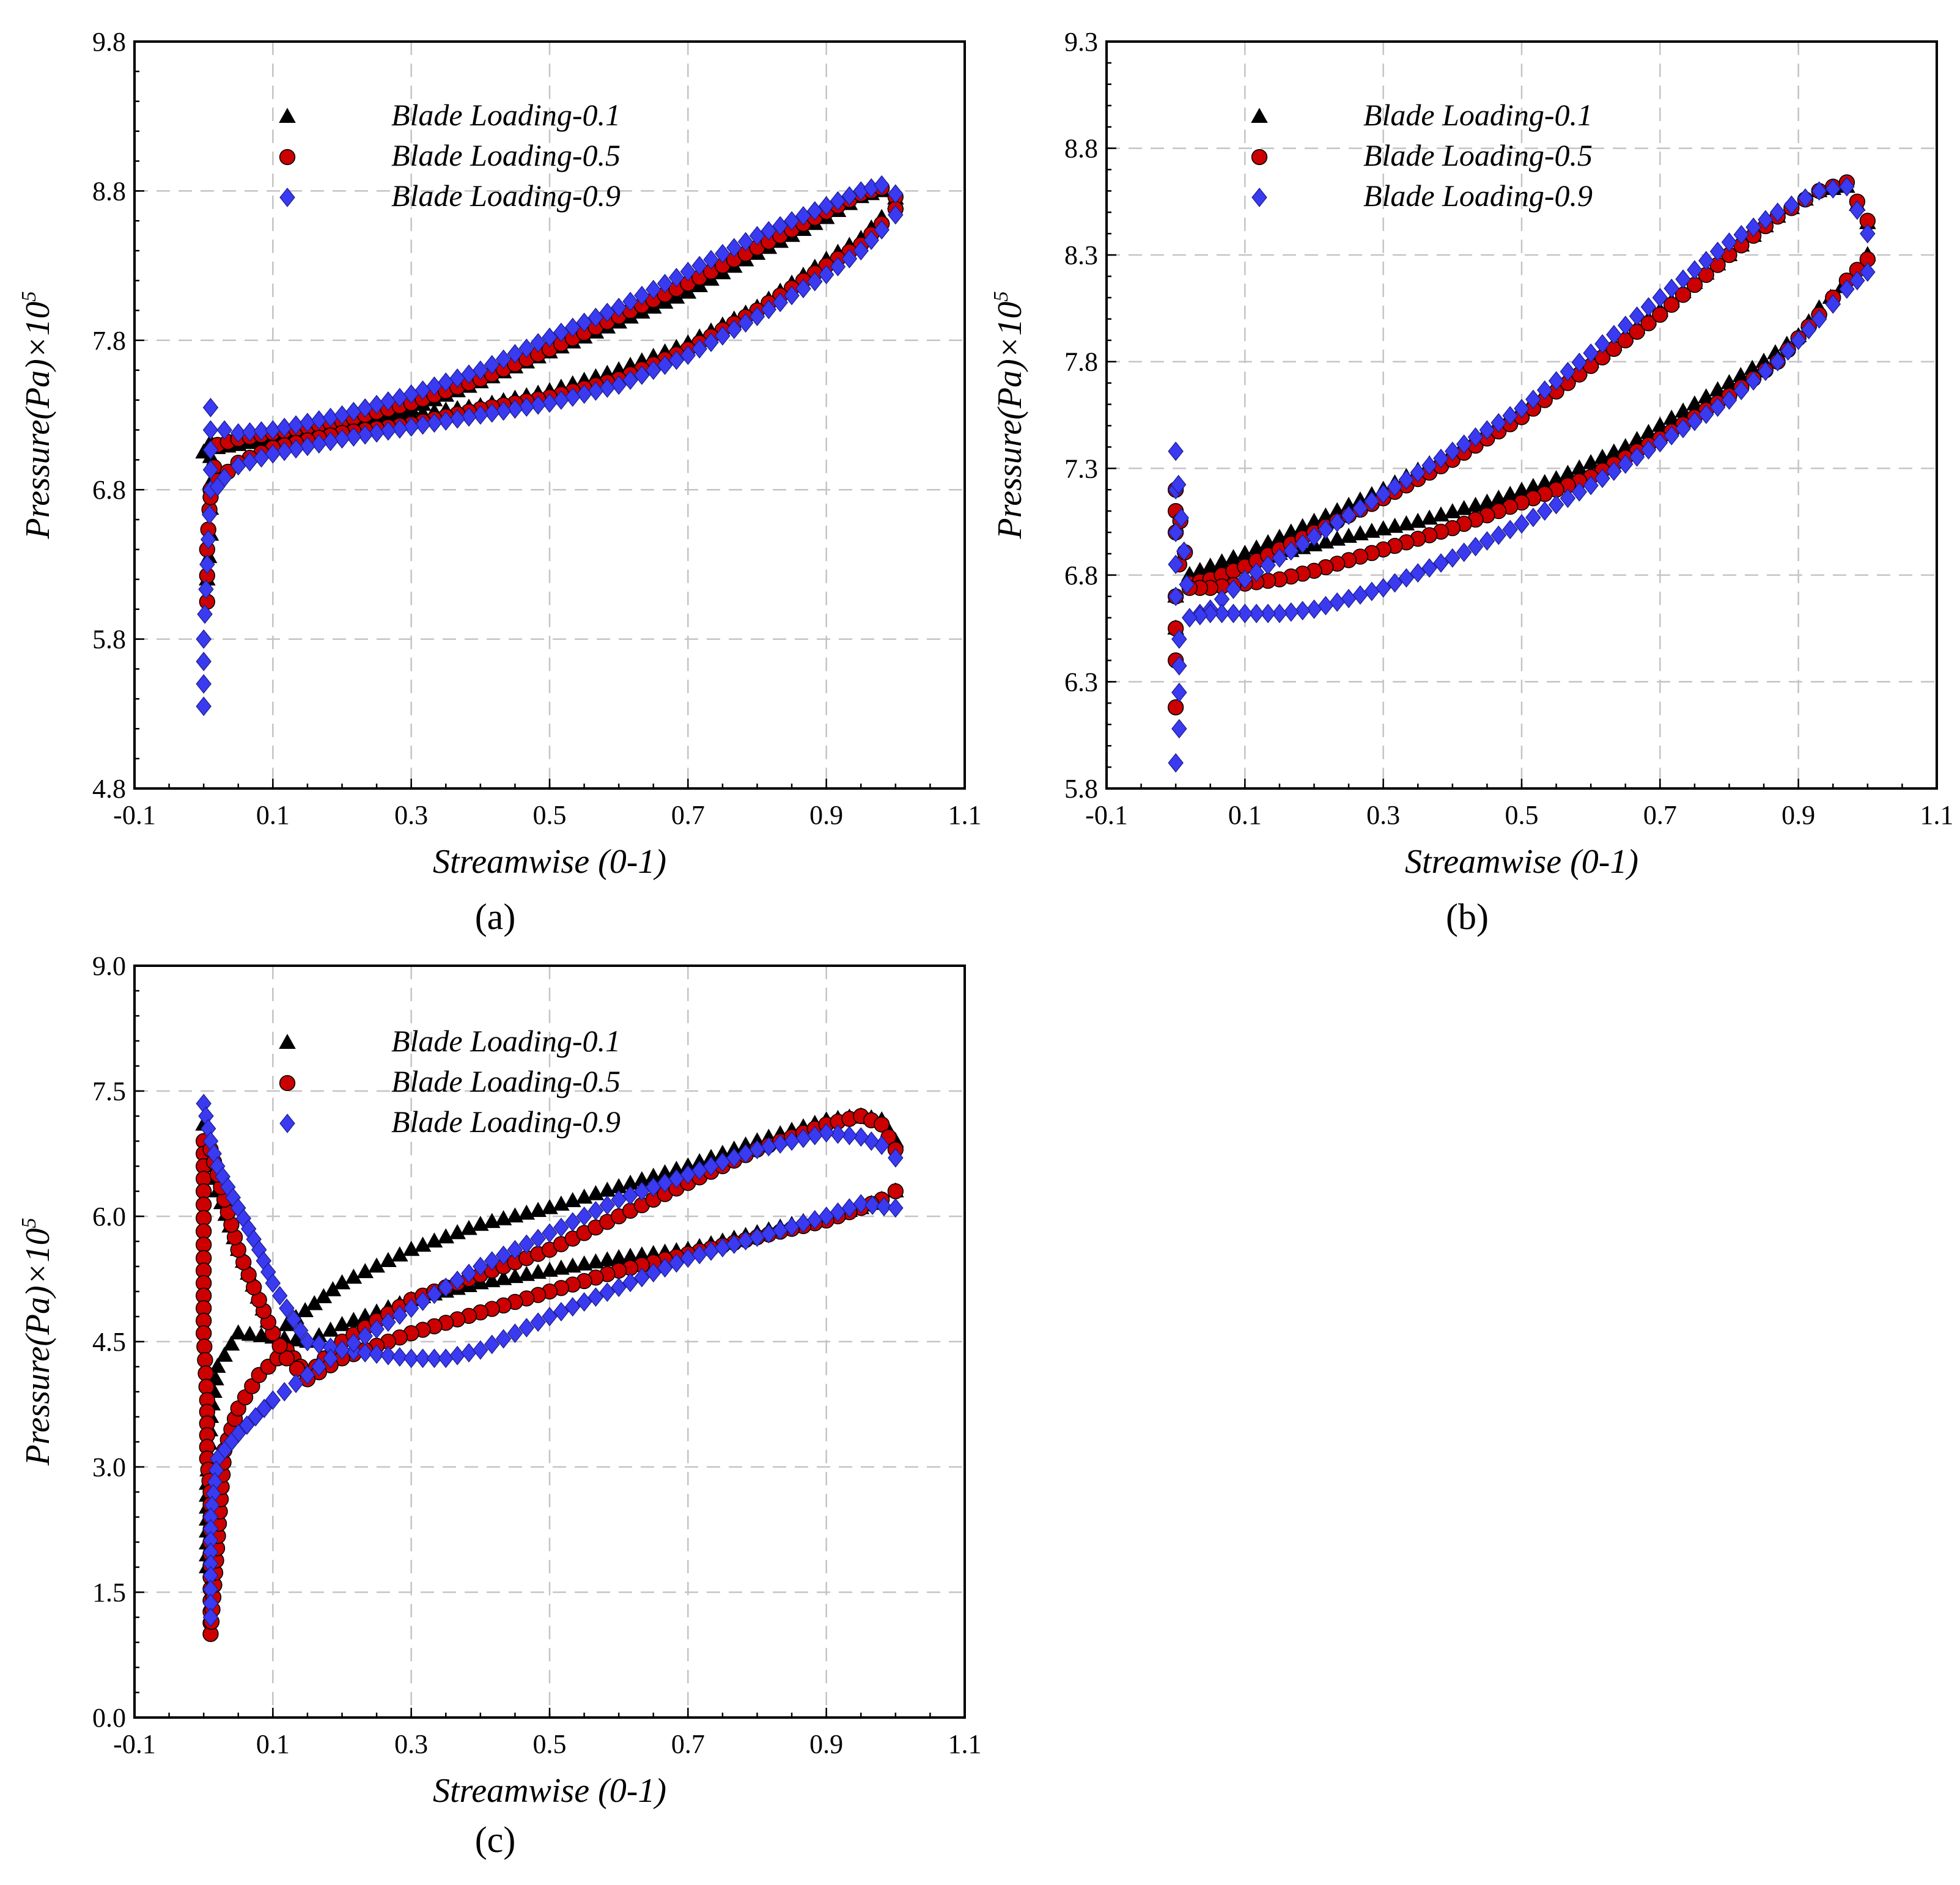  What do you see at coordinates (1081, 469) in the screenshot?
I see `y-tick-label: 7.3` at bounding box center [1081, 469].